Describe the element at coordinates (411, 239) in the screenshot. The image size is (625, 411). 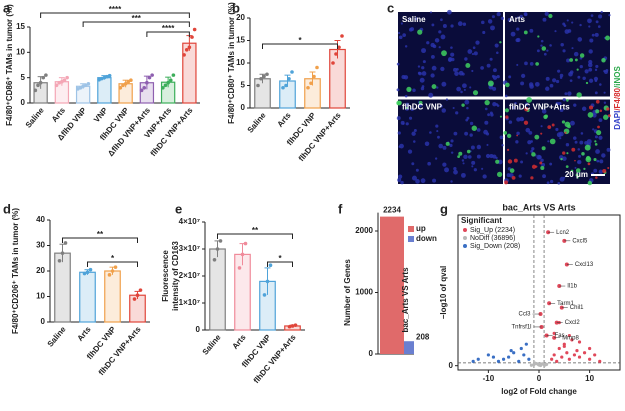
I see `legend-swatch` at that location.